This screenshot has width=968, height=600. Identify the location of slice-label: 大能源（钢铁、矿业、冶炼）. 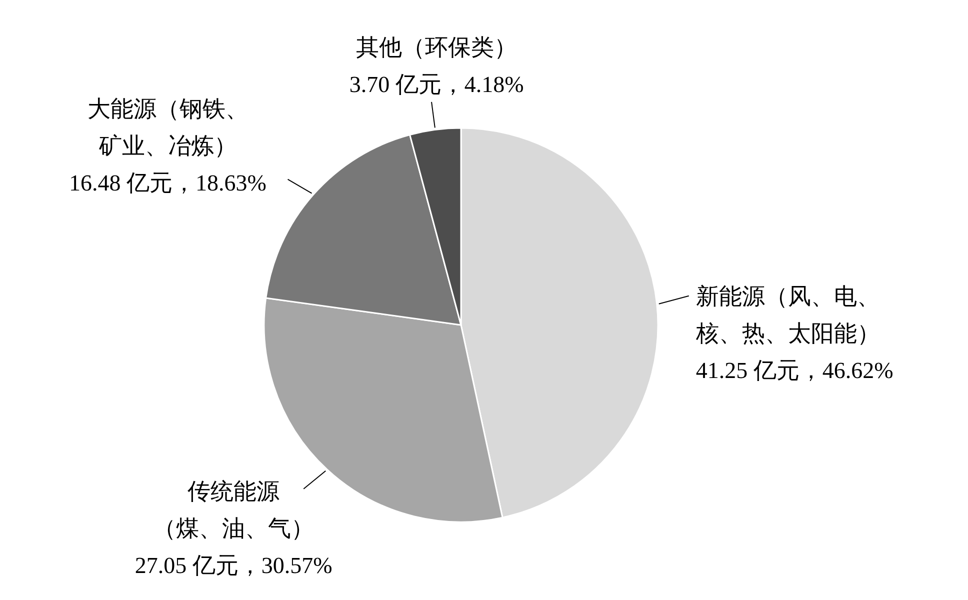
(167, 127).